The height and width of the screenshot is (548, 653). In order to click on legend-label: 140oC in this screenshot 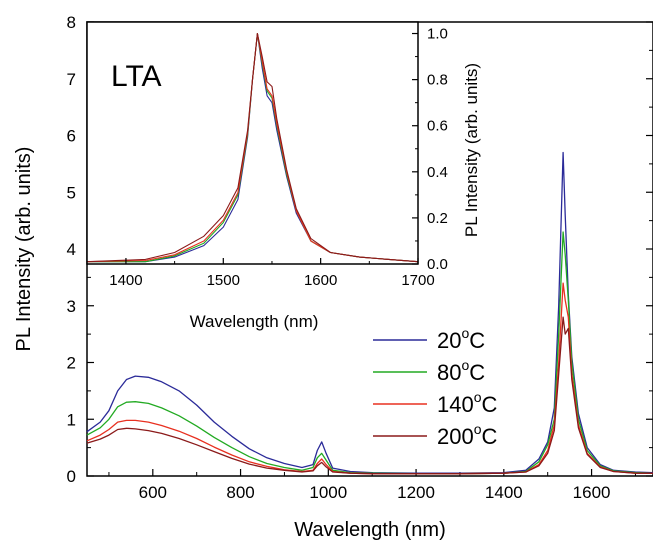, I will do `click(467, 403)`.